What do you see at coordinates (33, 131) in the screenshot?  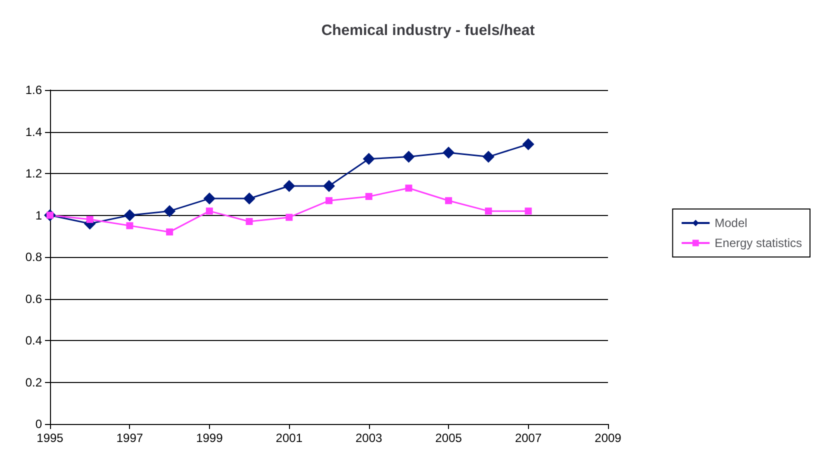 I see `y-tick-label: 1.4` at bounding box center [33, 131].